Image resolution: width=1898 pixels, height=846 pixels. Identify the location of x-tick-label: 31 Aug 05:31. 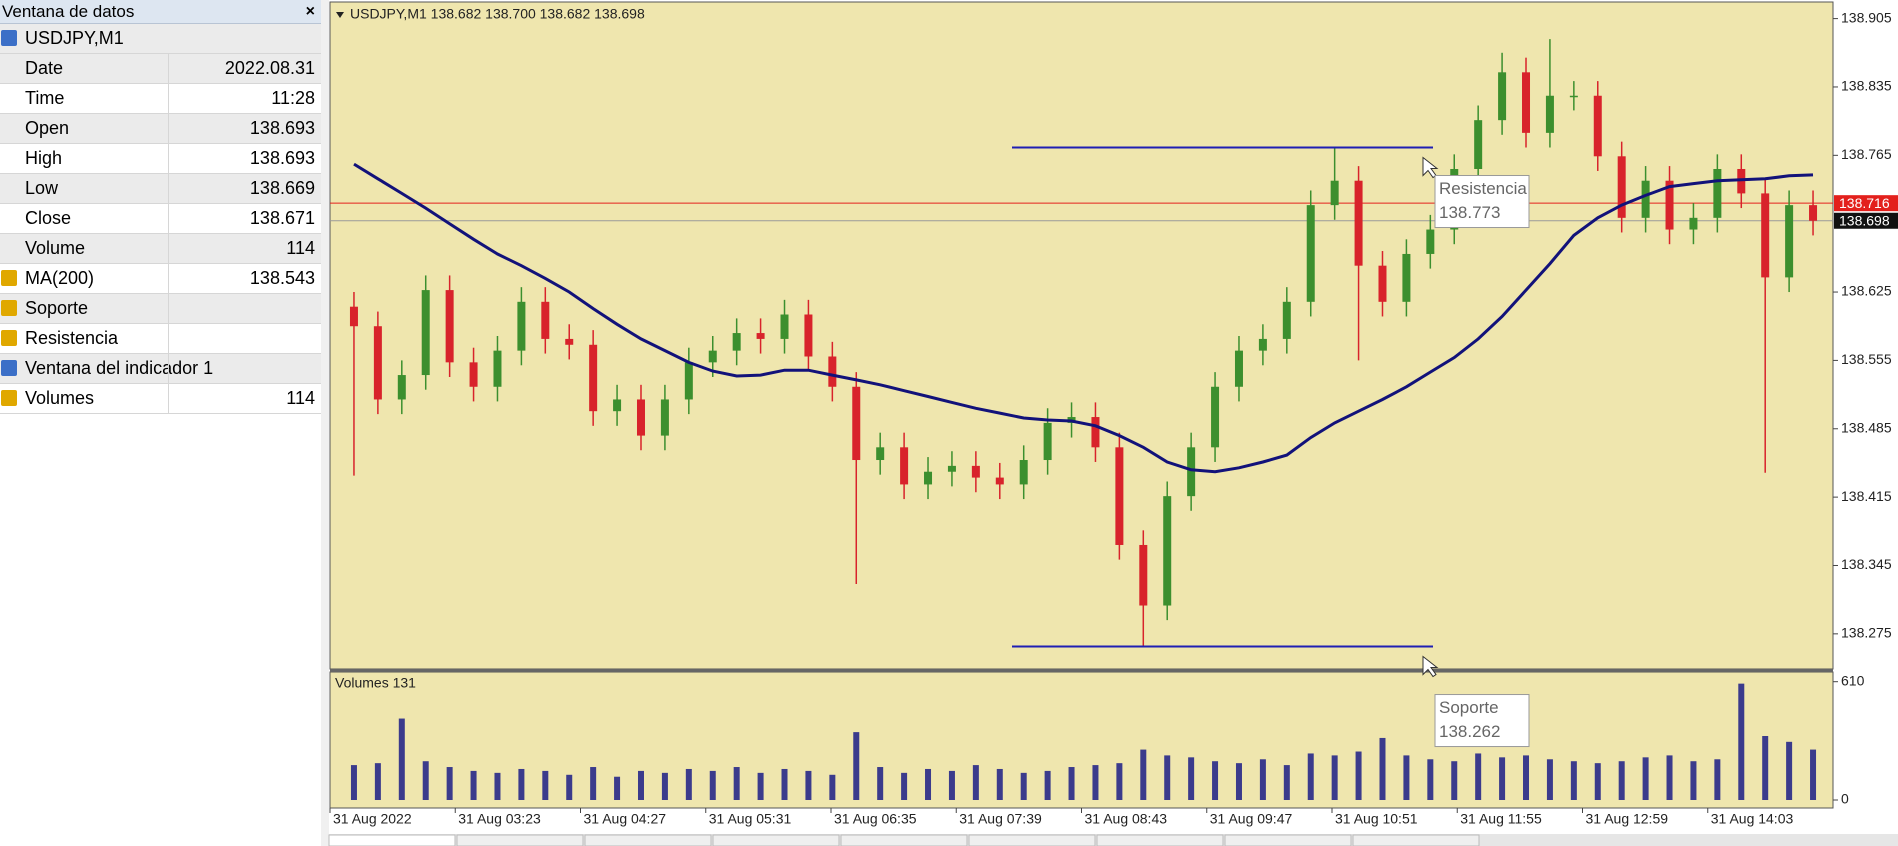
(750, 819).